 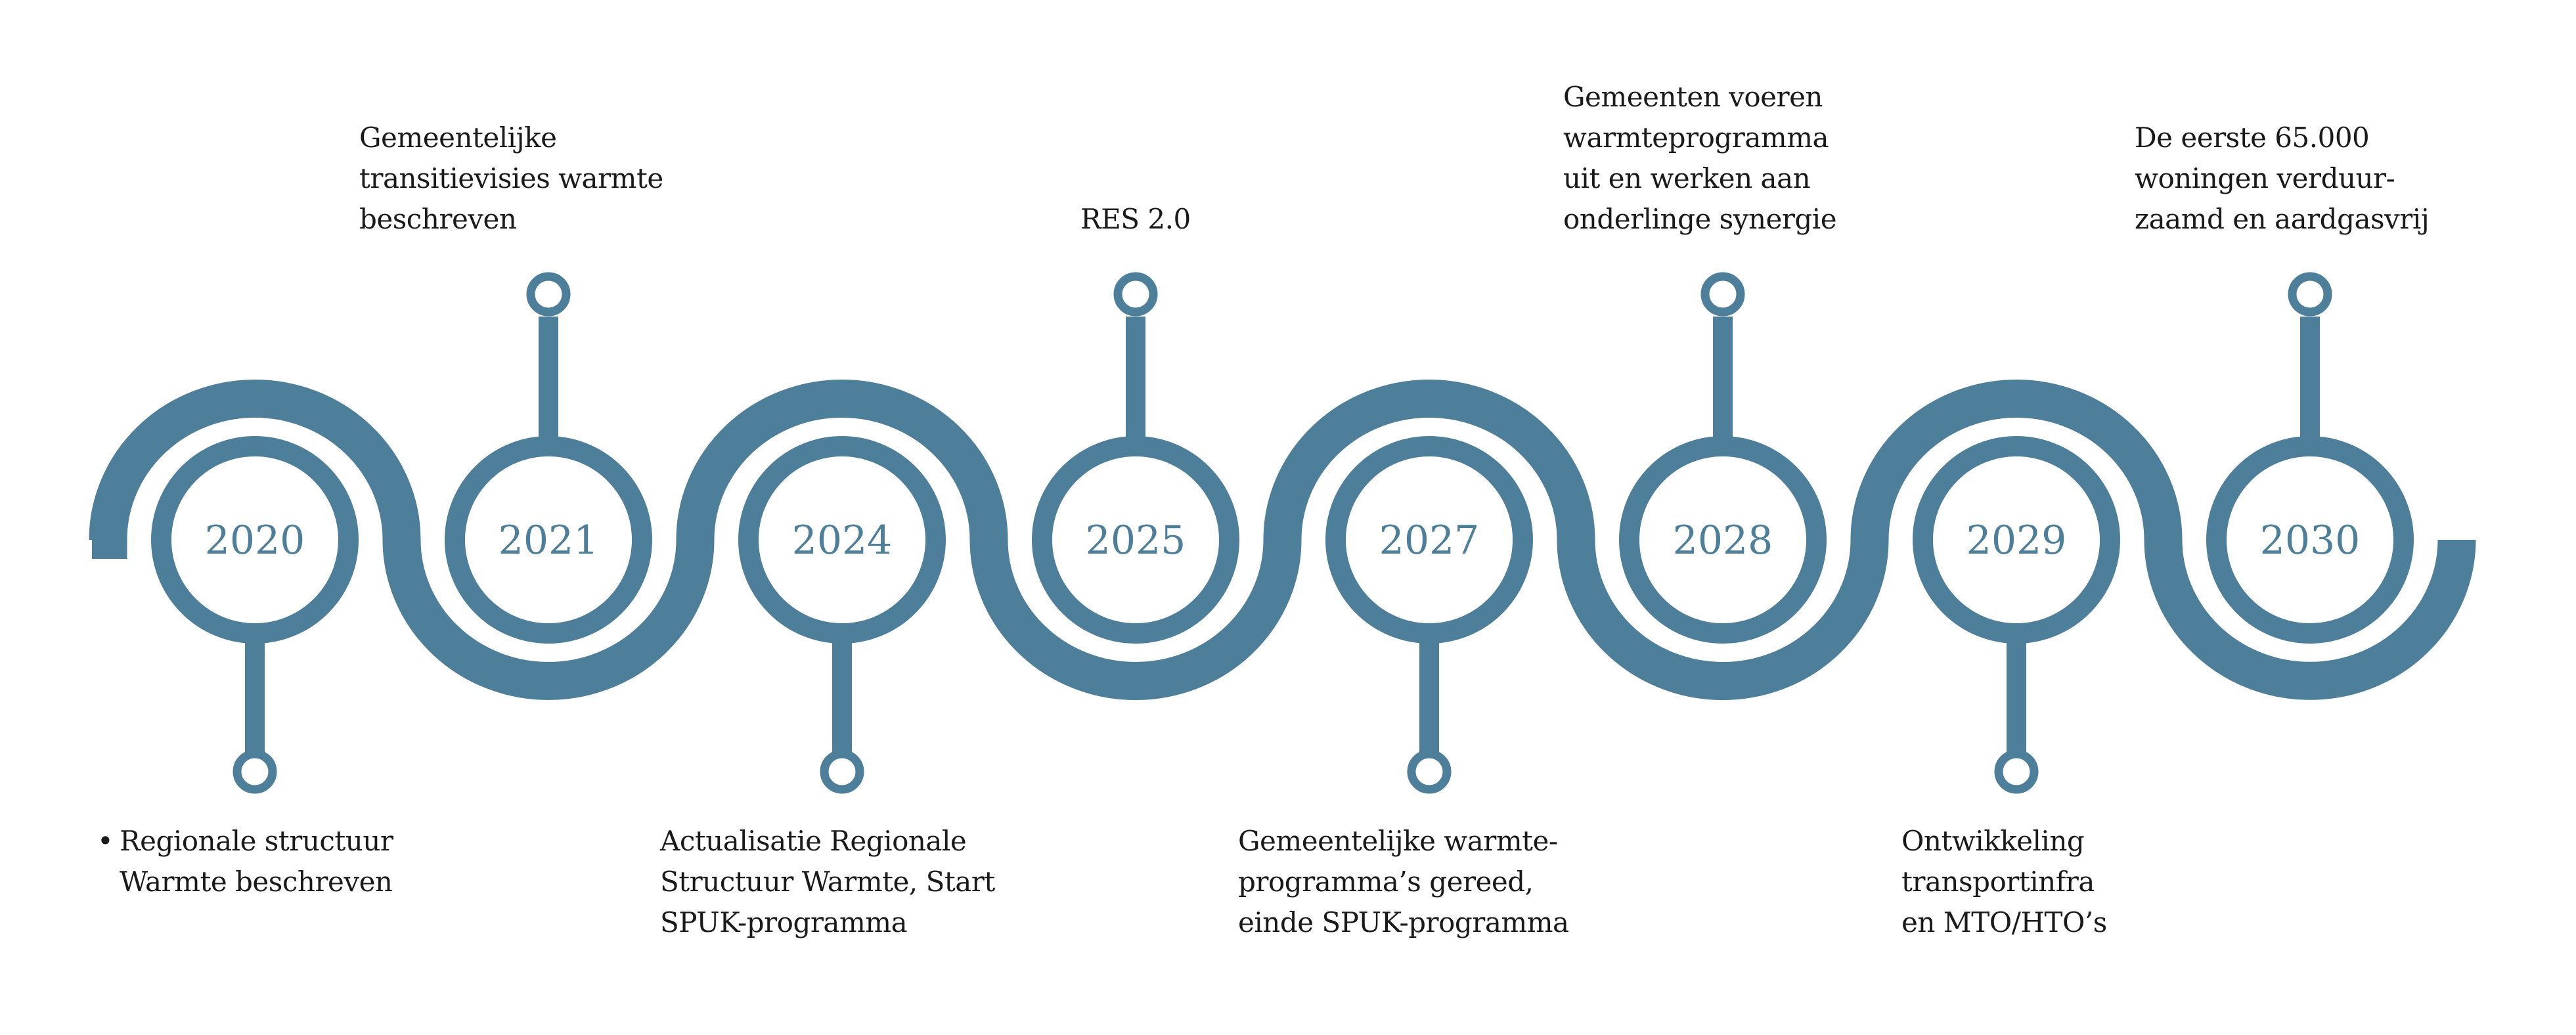 I want to click on annotation-line: beschreven, so click(x=437, y=219).